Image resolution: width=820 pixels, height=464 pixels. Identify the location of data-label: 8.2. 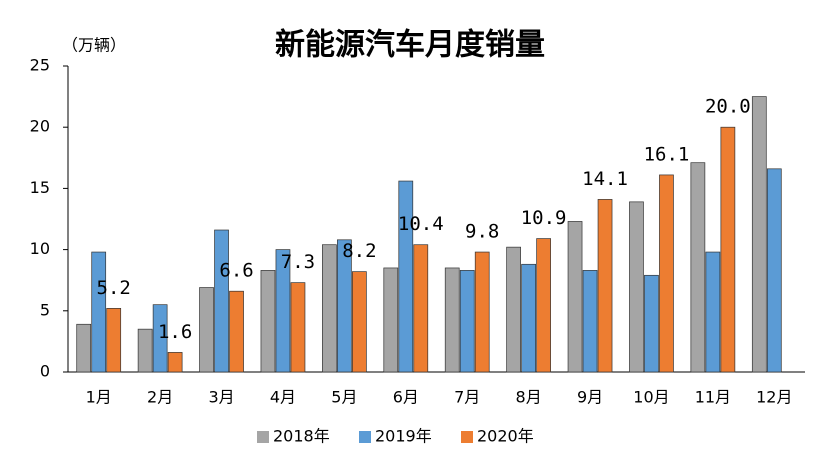
(359, 251).